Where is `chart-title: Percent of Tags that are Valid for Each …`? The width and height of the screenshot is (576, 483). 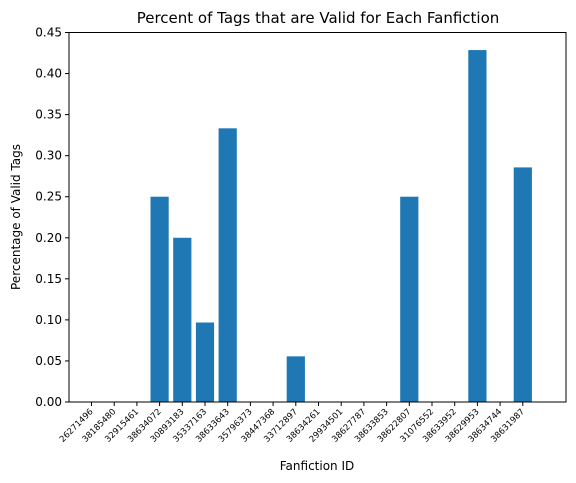 chart-title: Percent of Tags that are Valid for Each … is located at coordinates (318, 18).